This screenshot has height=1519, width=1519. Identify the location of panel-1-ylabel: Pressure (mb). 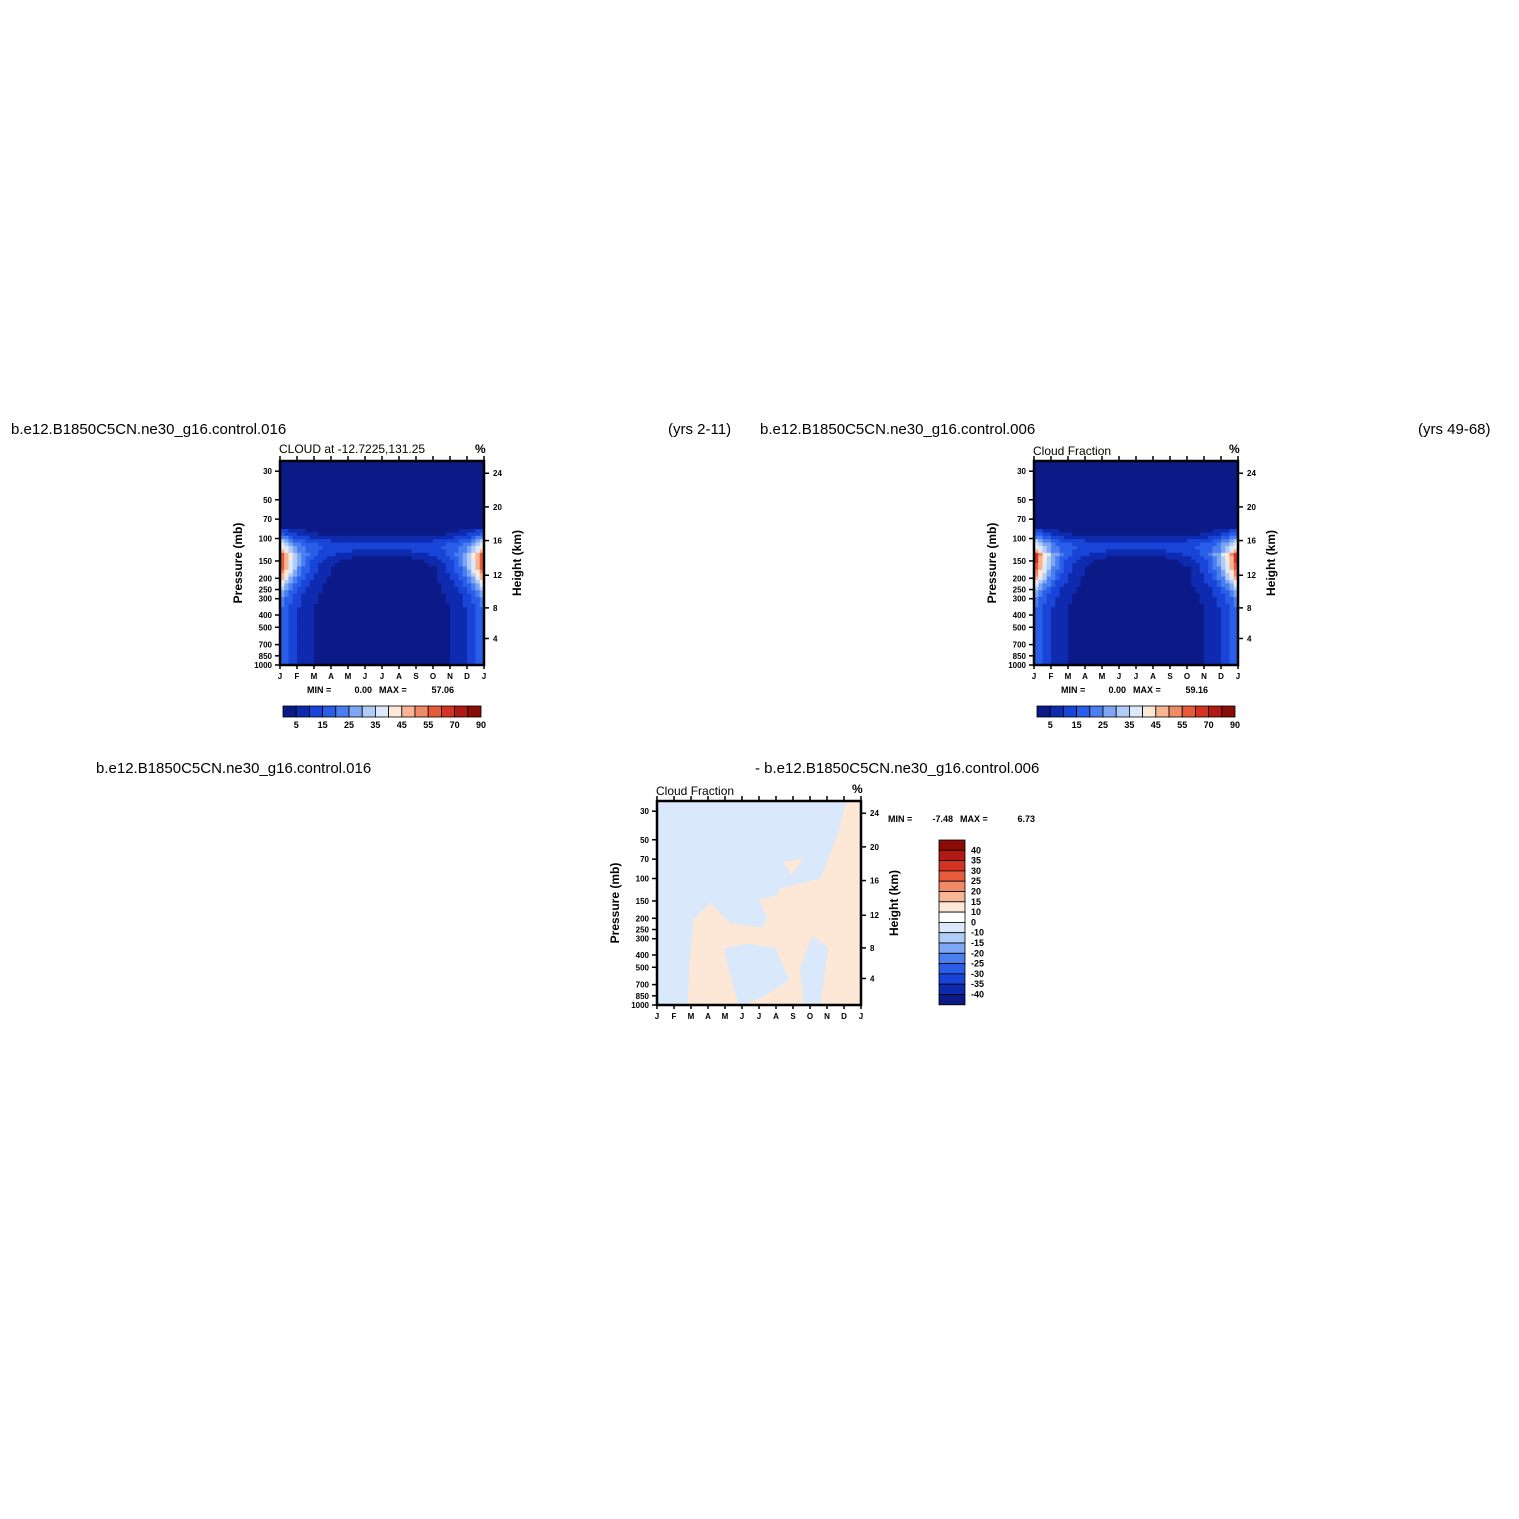
(238, 563).